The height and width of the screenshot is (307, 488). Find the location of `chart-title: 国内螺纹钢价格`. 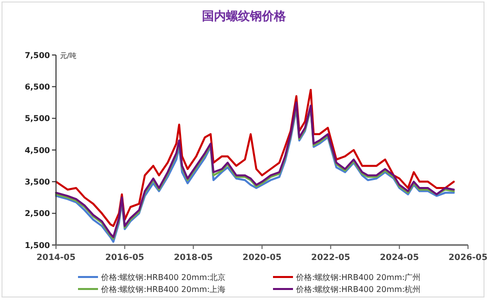

chart-title: 国内螺纹钢价格 is located at coordinates (244, 16).